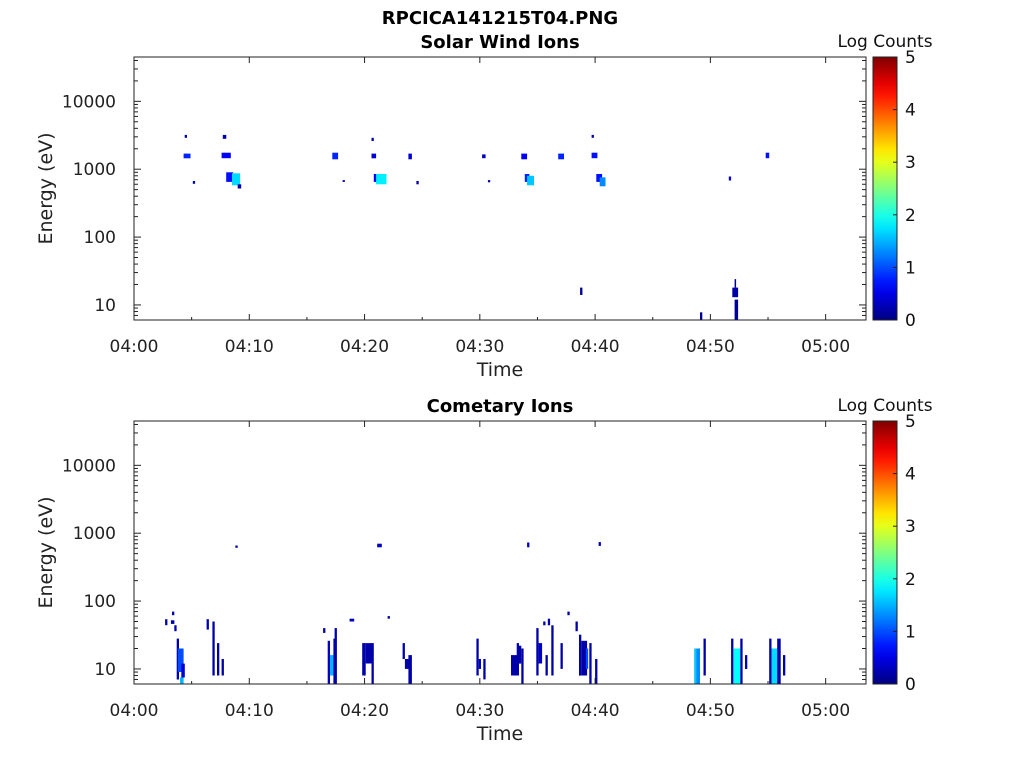 Image resolution: width=1024 pixels, height=768 pixels. Describe the element at coordinates (364, 347) in the screenshot. I see `x-tick-label: 04:20` at that location.